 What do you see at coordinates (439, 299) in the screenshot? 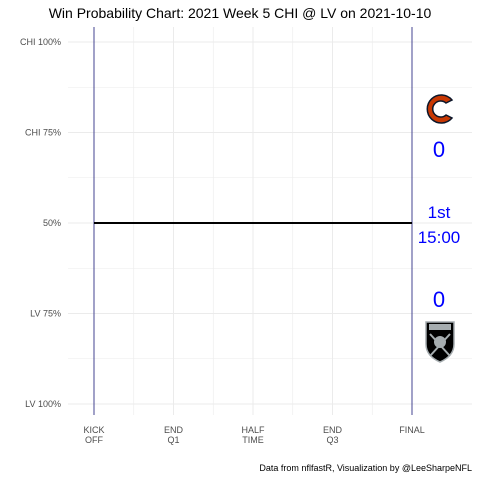
I see `home-team-score: 0` at bounding box center [439, 299].